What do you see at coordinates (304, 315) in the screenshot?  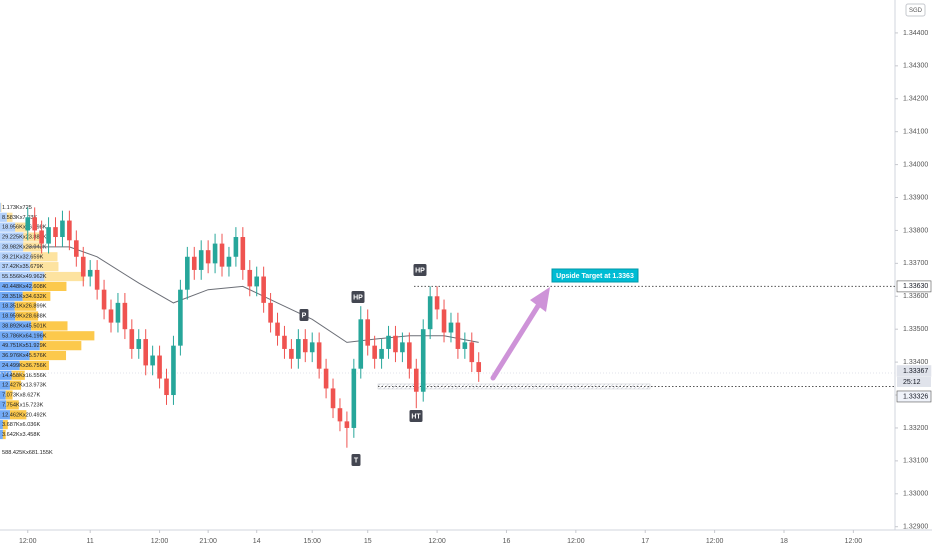 I see `annotation: P` at bounding box center [304, 315].